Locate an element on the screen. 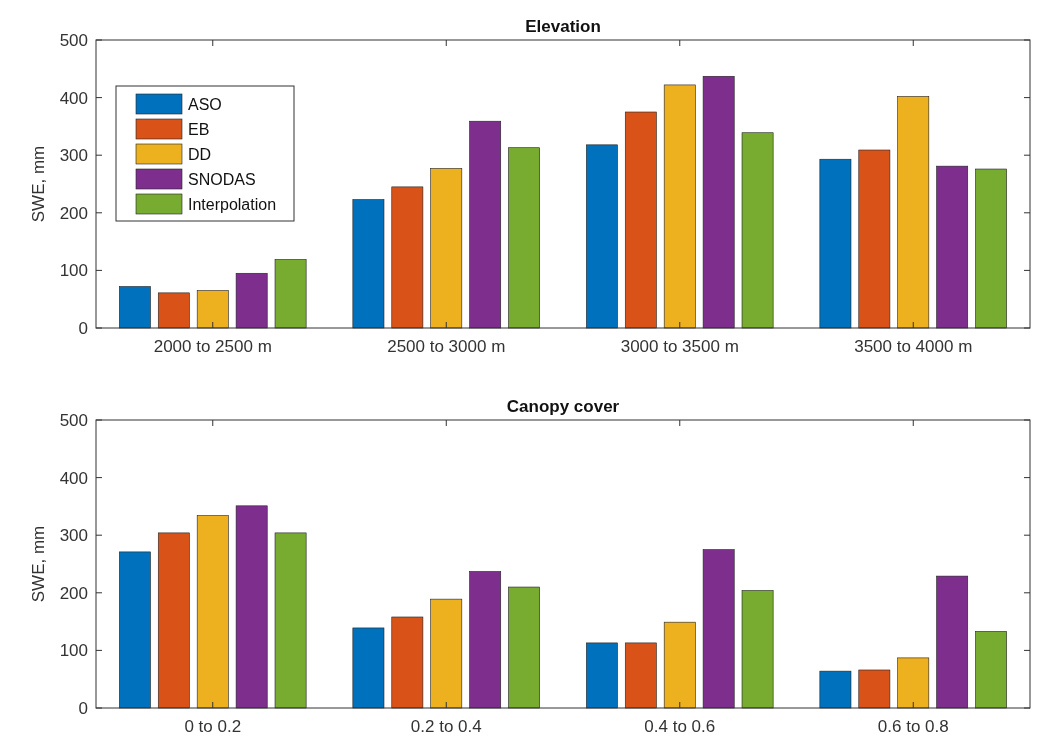 The image size is (1038, 739). x-tick-label: 0.6 to 0.8 is located at coordinates (913, 726).